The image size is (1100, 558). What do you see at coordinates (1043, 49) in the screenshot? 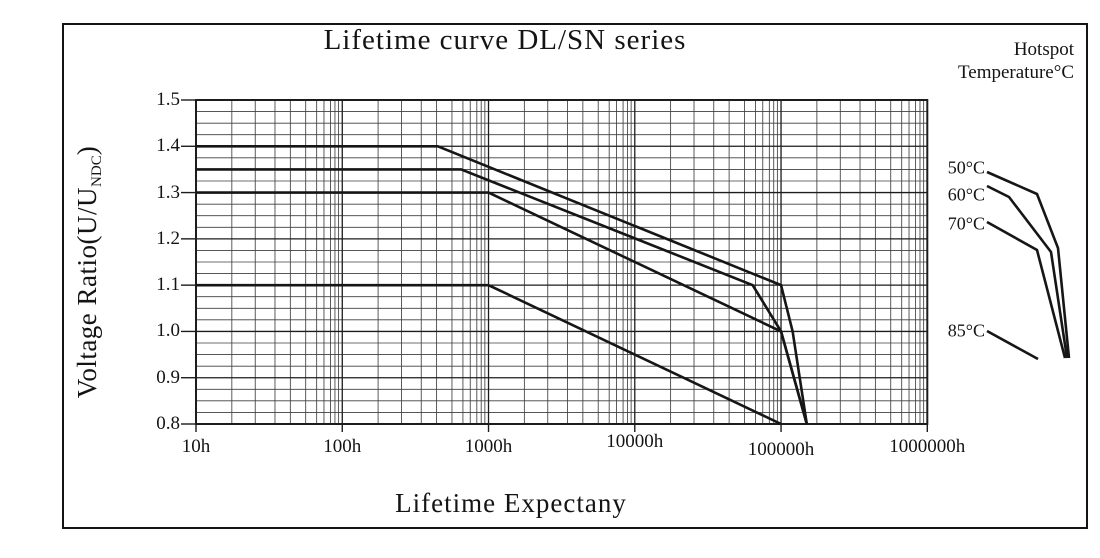
I see `legend-title-line1: Hotspot` at bounding box center [1043, 49].